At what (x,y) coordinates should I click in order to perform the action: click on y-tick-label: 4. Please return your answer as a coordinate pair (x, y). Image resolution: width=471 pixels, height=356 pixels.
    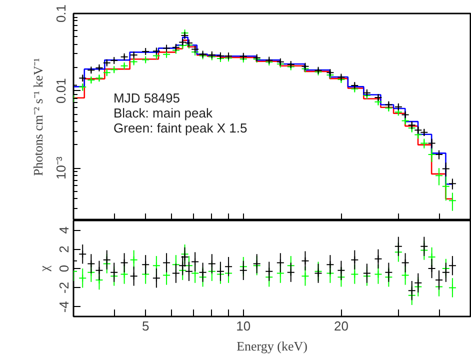
    Looking at the image, I should click on (64, 230).